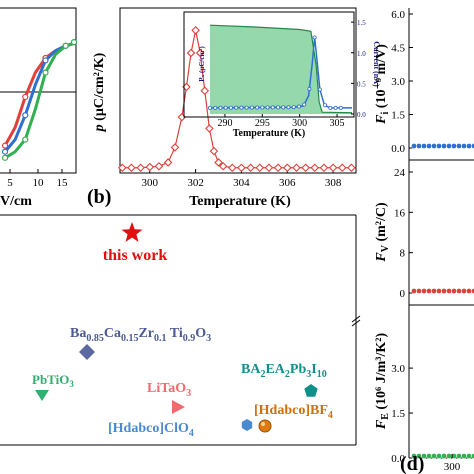 The image size is (474, 474). I want to click on point-bf4-highlight, so click(263, 424).